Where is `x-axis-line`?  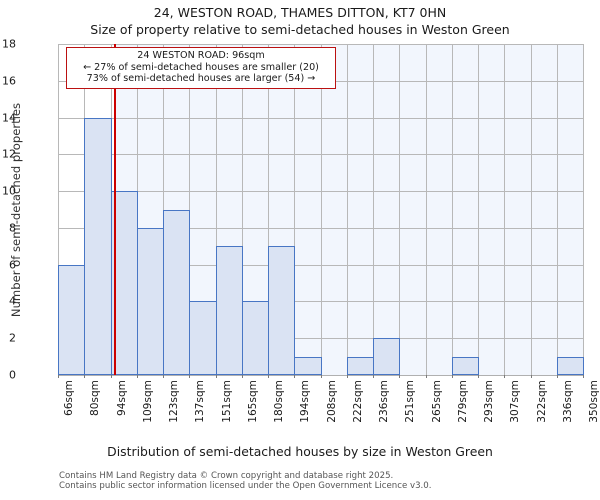
x-axis-line is located at coordinates (320, 375).